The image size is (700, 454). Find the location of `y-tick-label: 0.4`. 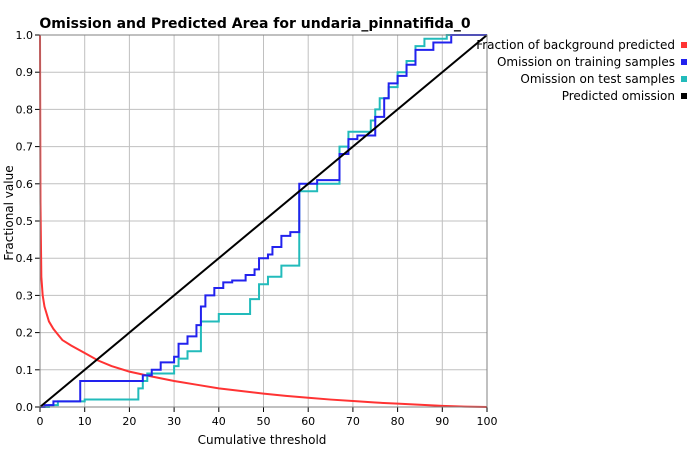

y-tick-label: 0.4 is located at coordinates (25, 258).